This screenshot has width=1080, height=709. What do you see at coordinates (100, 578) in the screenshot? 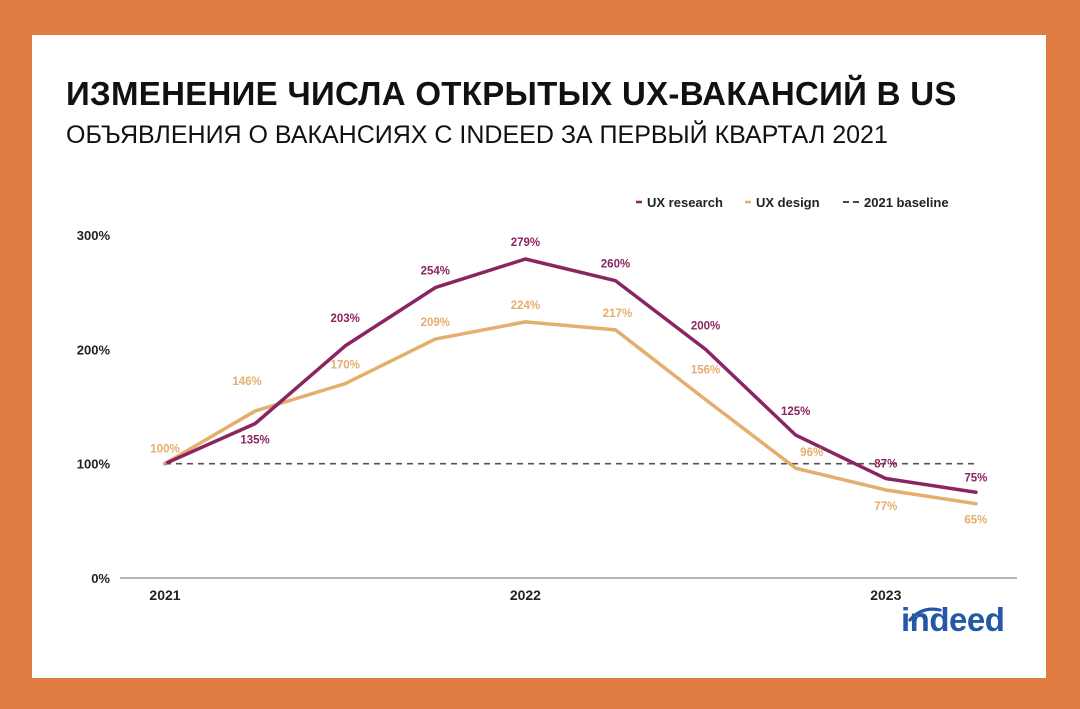
I see `y-tick-label: 0%` at bounding box center [100, 578].